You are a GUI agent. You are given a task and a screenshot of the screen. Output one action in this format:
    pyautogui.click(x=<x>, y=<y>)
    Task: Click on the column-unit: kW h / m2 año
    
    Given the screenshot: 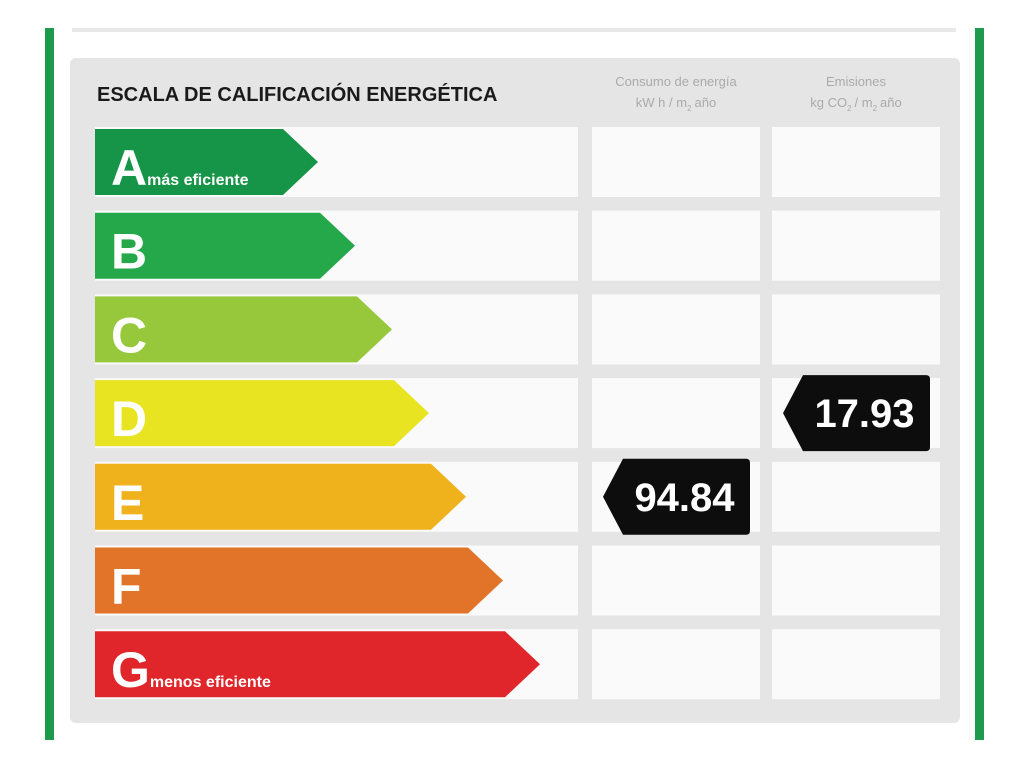 What is the action you would take?
    pyautogui.click(x=676, y=104)
    